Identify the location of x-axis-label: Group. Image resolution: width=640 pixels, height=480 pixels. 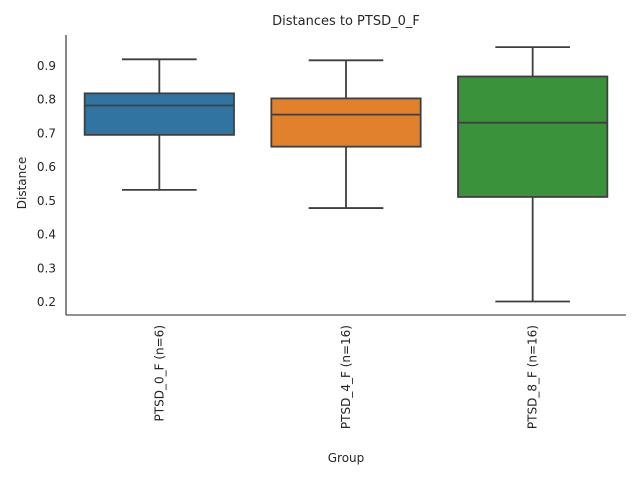
(346, 458).